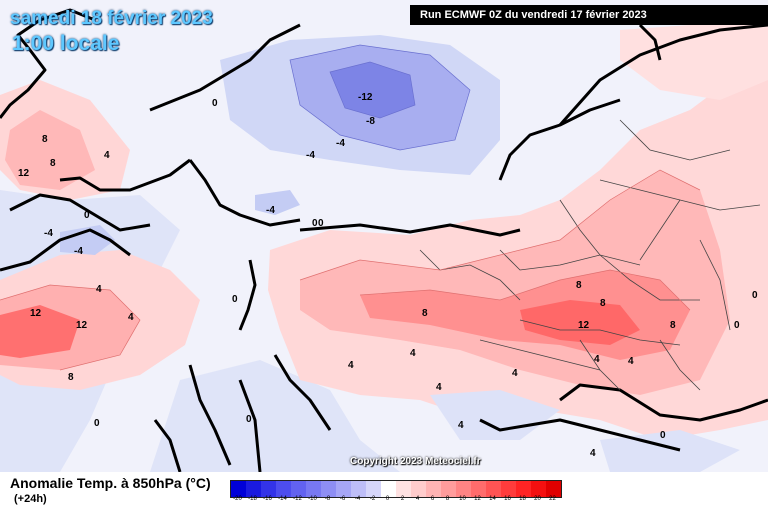 This screenshot has height=512, width=768. I want to click on color-scale-swatches, so click(396, 489).